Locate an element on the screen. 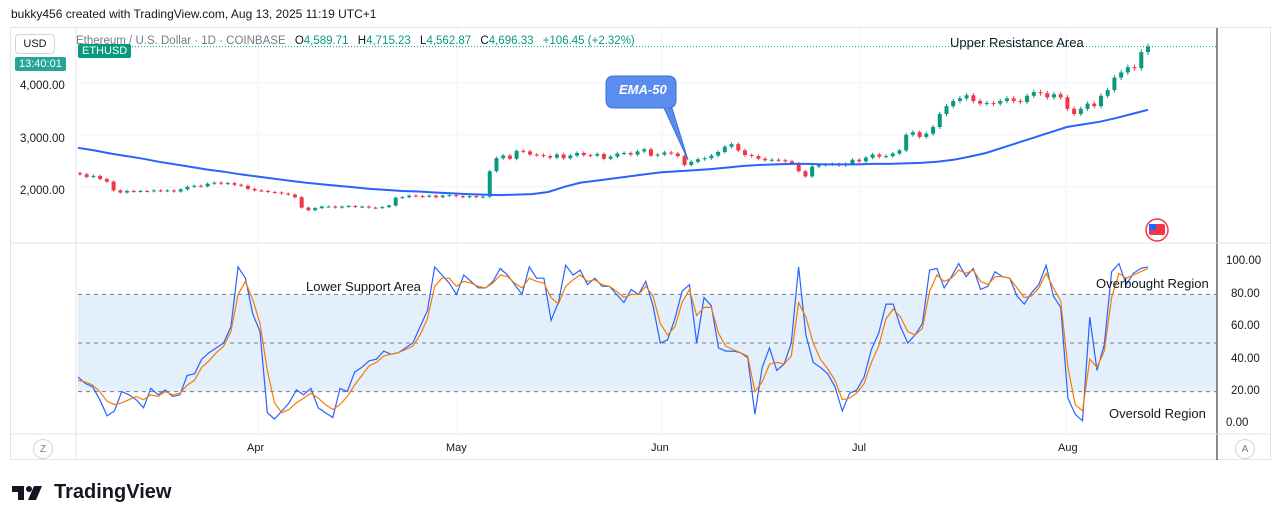 The height and width of the screenshot is (522, 1281). low-value: 4,562.87 is located at coordinates (449, 41).